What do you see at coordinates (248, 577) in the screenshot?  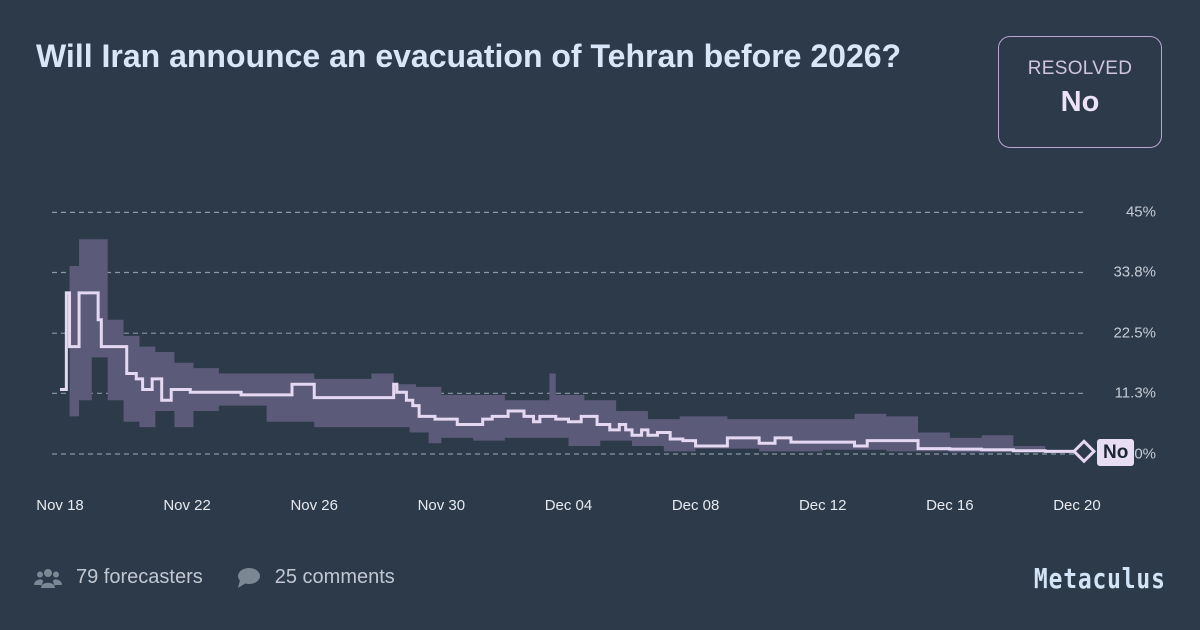 I see `comment-icon` at bounding box center [248, 577].